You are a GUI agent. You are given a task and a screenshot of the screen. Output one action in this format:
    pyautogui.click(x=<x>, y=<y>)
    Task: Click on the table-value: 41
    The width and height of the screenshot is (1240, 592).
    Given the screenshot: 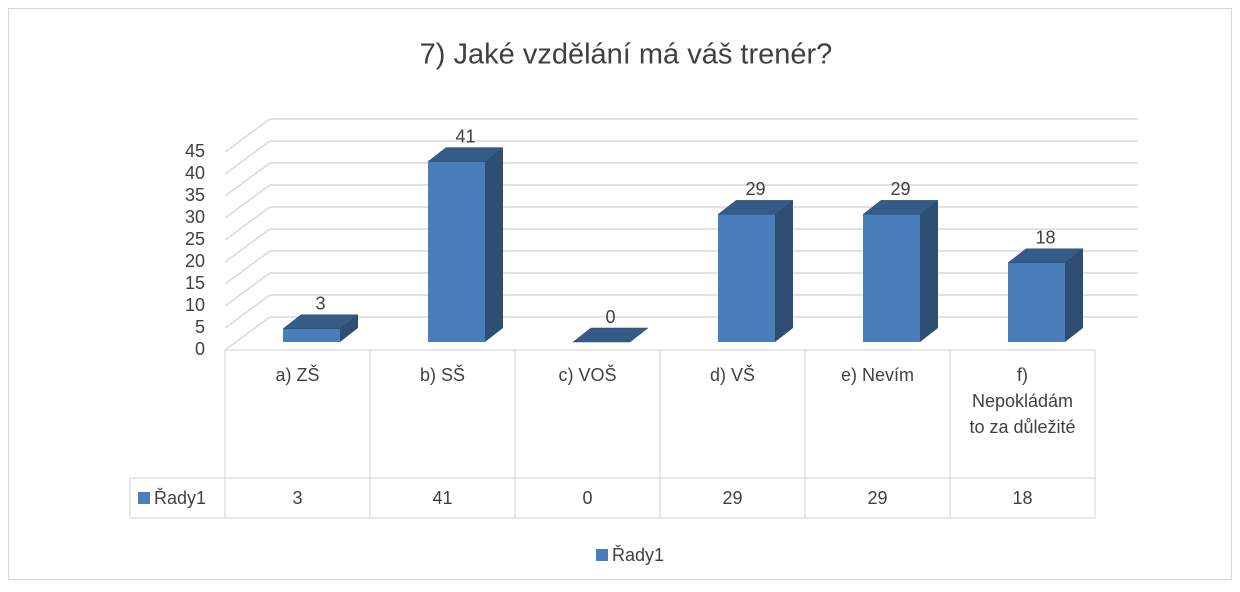 What is the action you would take?
    pyautogui.click(x=442, y=498)
    